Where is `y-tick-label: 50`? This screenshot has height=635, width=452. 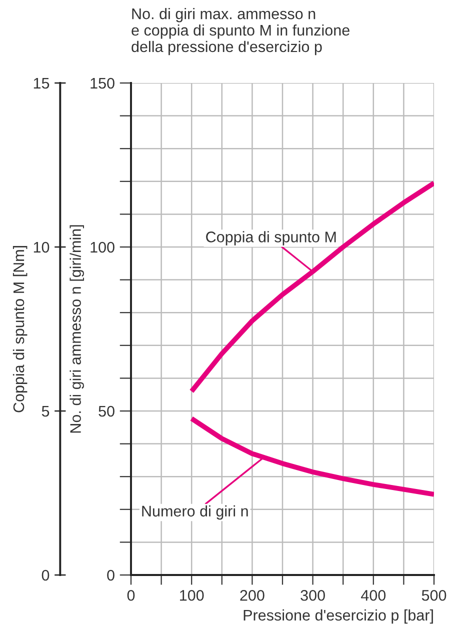
y-tick-label: 50 is located at coordinates (106, 411).